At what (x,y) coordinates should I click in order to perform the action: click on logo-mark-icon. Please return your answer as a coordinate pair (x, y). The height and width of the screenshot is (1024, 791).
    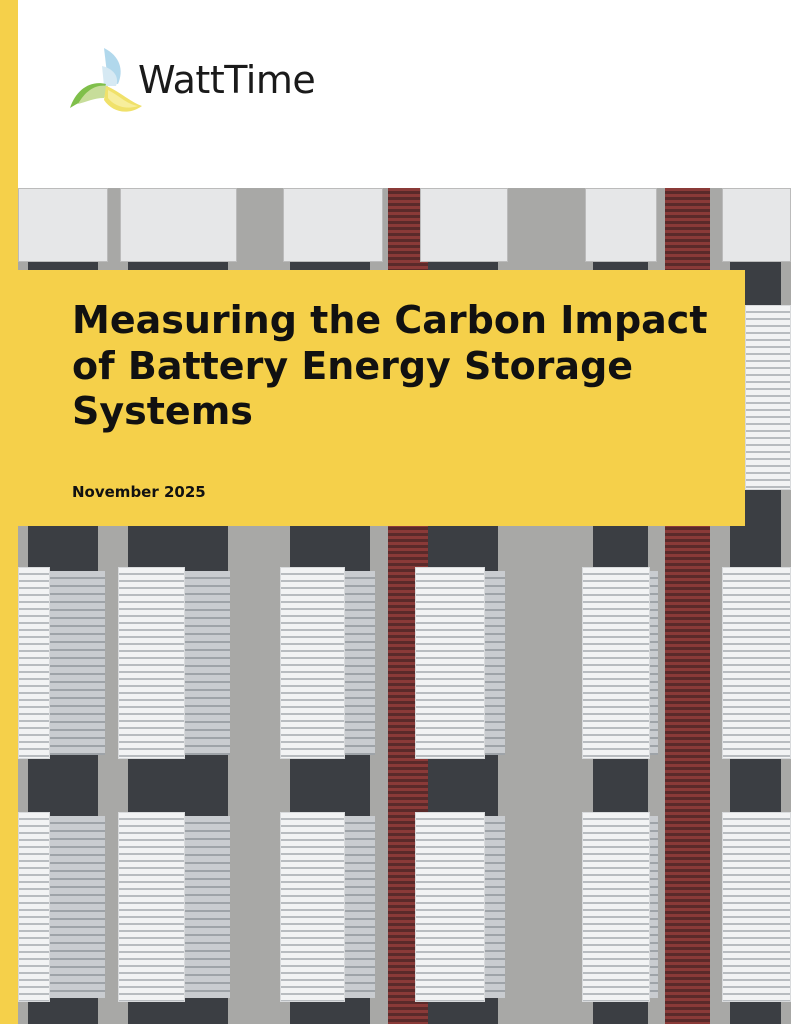
    Looking at the image, I should click on (106, 80).